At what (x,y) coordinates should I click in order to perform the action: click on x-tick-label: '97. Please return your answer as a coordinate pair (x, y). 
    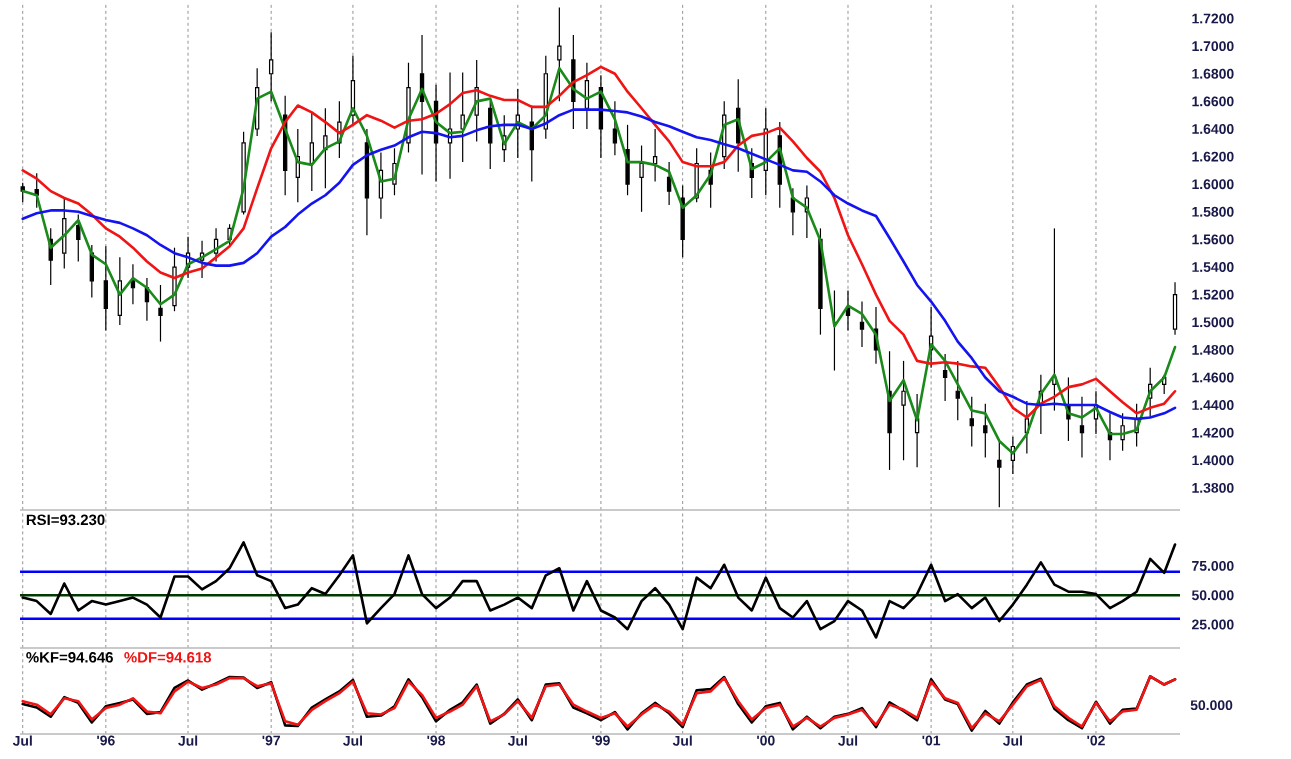
    Looking at the image, I should click on (271, 740).